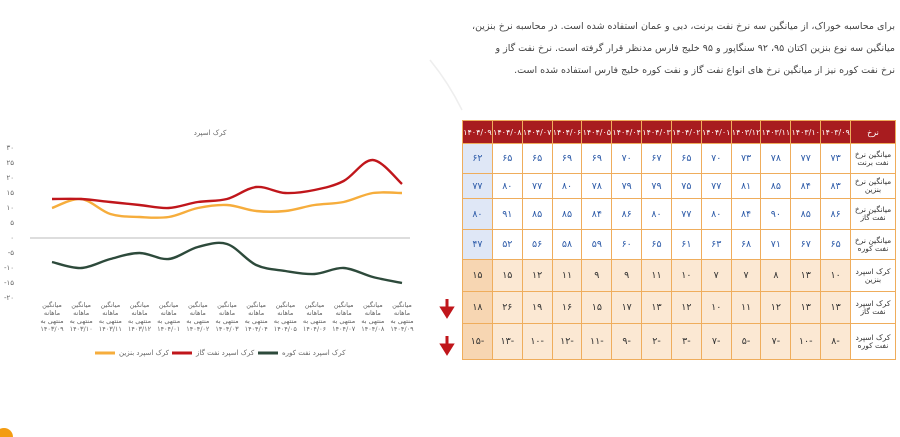 The image size is (900, 437). What do you see at coordinates (477, 341) in the screenshot?
I see `cell: -۱۵` at bounding box center [477, 341].